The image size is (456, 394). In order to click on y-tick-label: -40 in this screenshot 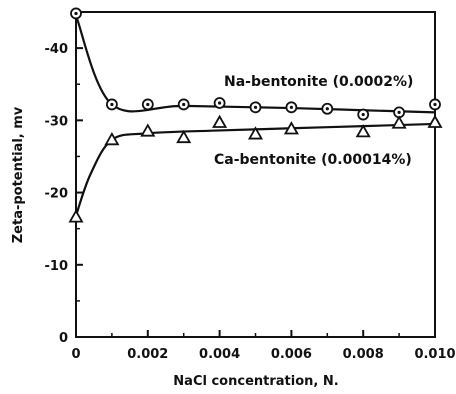, I will do `click(57, 49)`.